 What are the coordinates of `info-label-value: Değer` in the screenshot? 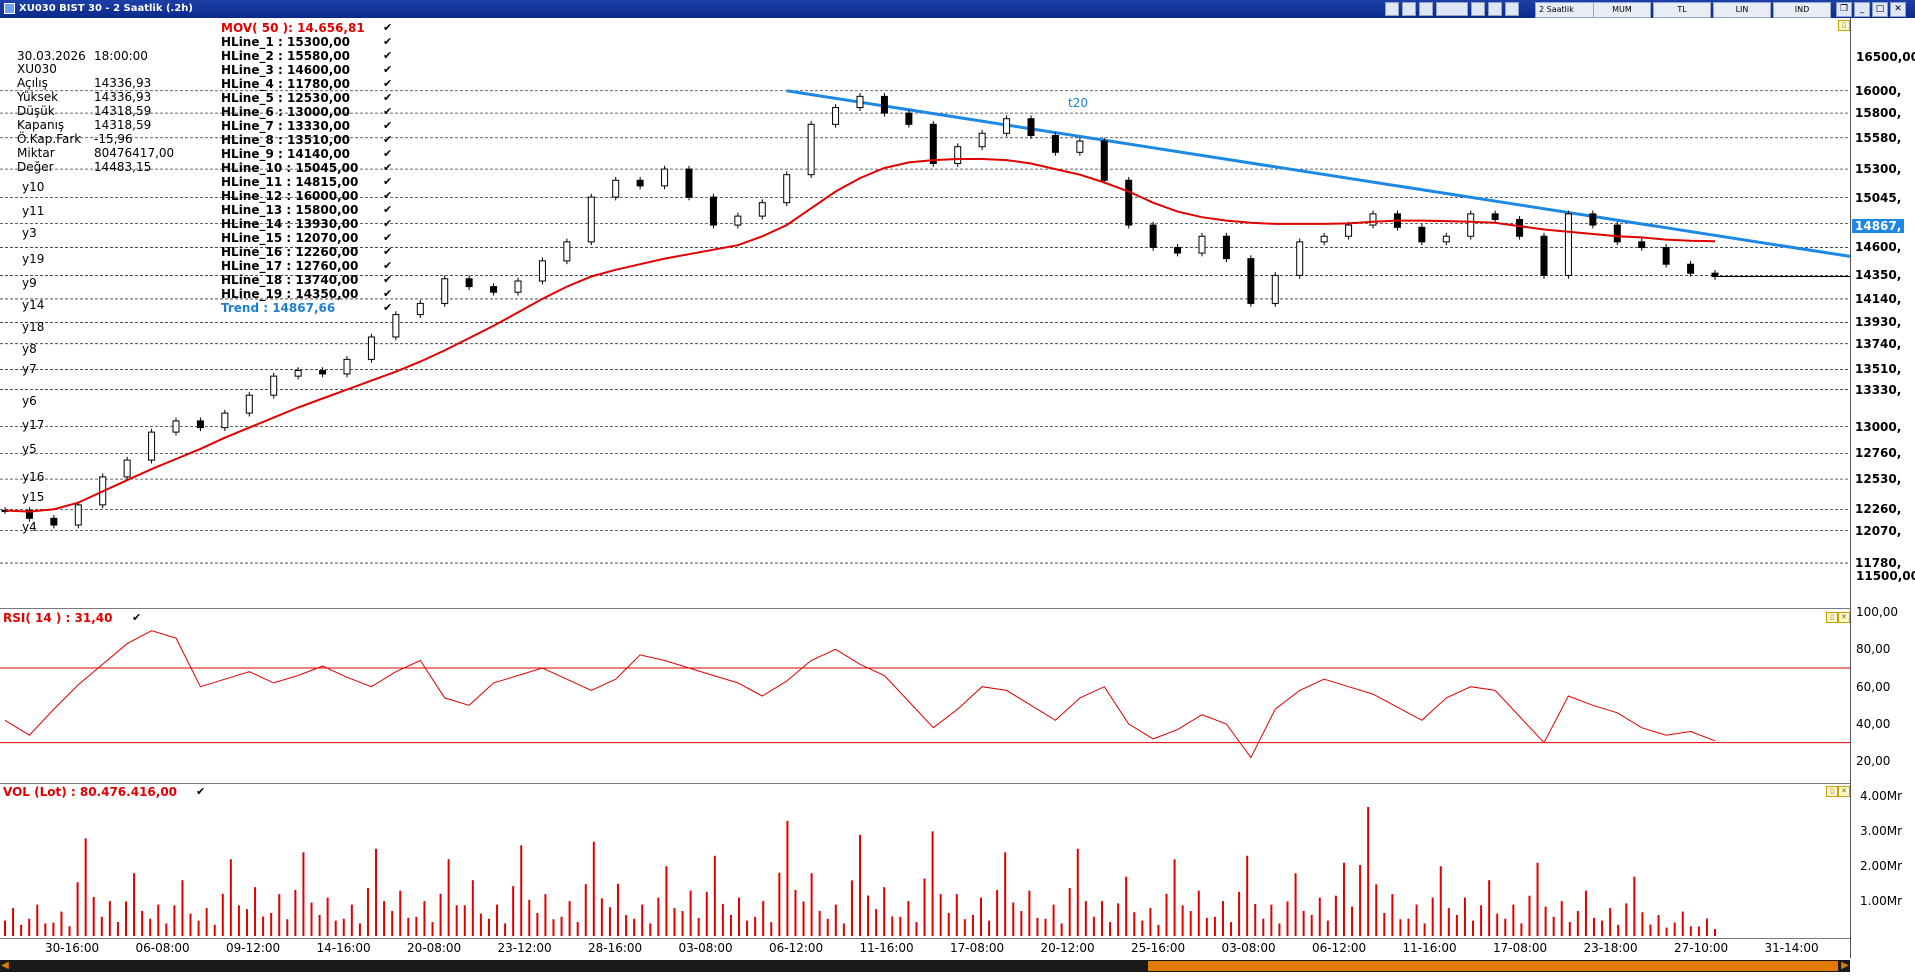 It's located at (35, 167).